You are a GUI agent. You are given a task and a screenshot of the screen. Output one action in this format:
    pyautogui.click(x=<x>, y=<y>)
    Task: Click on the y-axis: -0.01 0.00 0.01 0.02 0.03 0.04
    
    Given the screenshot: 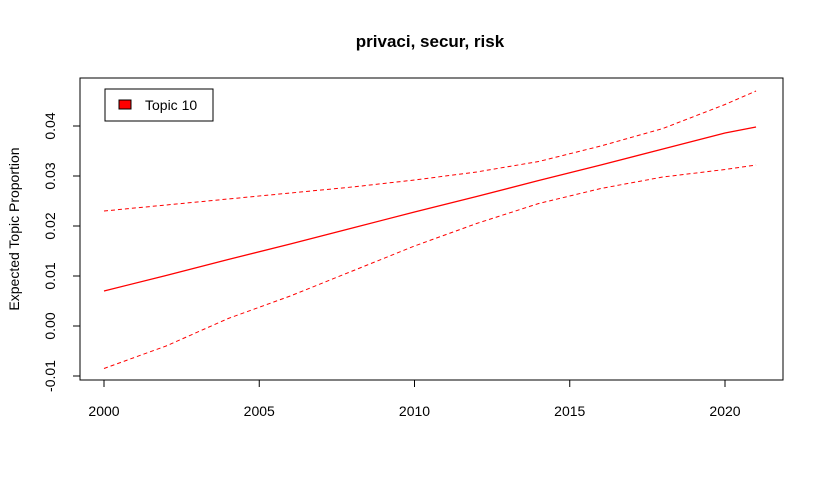 What is the action you would take?
    pyautogui.click(x=61, y=252)
    